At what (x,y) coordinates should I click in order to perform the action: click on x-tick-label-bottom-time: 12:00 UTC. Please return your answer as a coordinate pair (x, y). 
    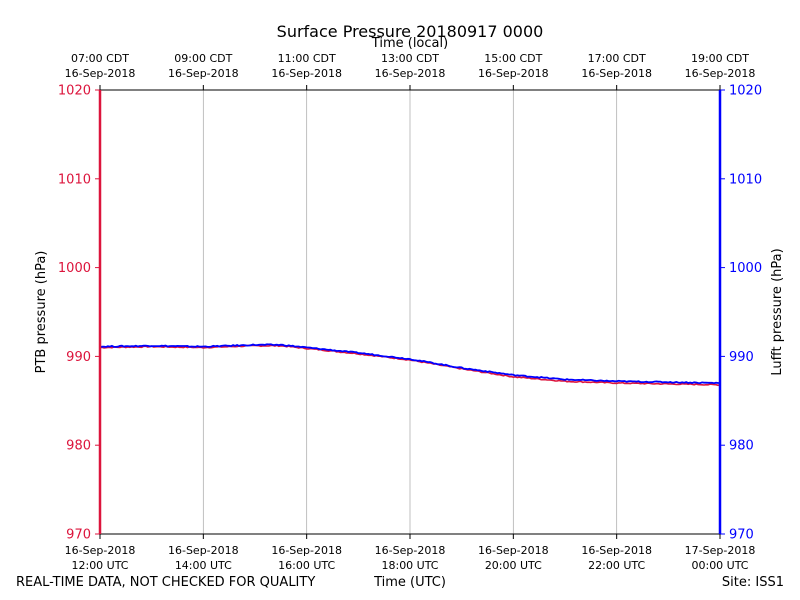
    Looking at the image, I should click on (99, 565).